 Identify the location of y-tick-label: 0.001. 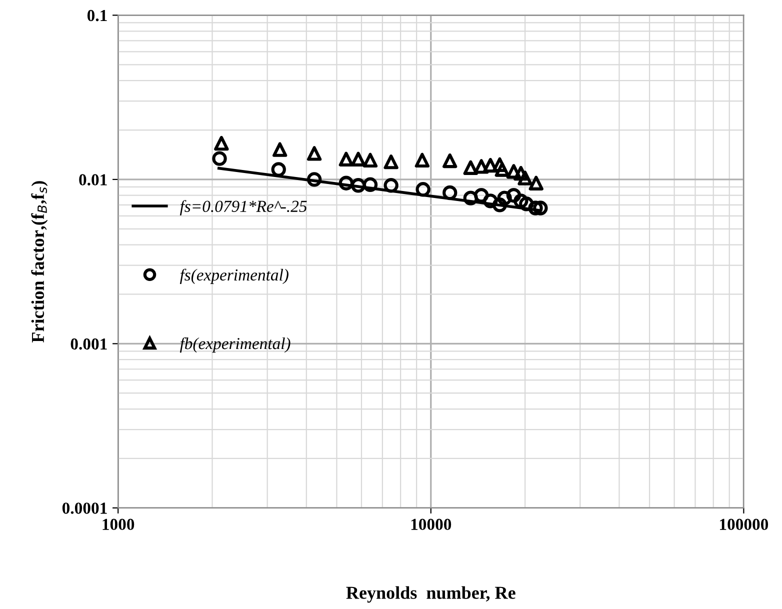
(88, 344).